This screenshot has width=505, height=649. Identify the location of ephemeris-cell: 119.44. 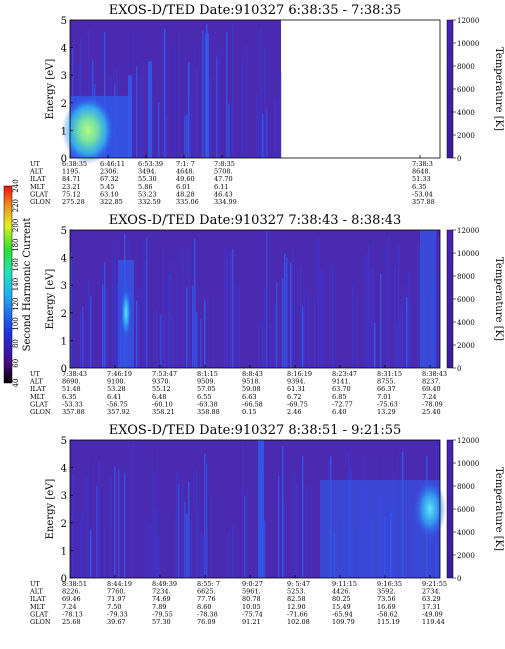
(433, 622).